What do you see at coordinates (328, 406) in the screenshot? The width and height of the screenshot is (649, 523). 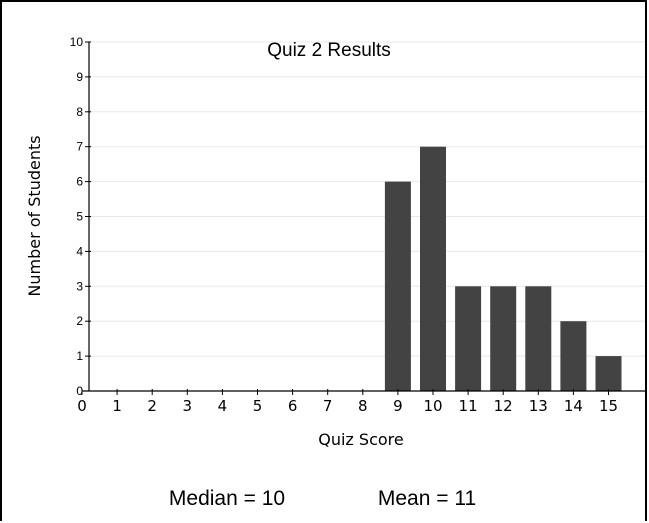 I see `x-tick-label: 7` at bounding box center [328, 406].